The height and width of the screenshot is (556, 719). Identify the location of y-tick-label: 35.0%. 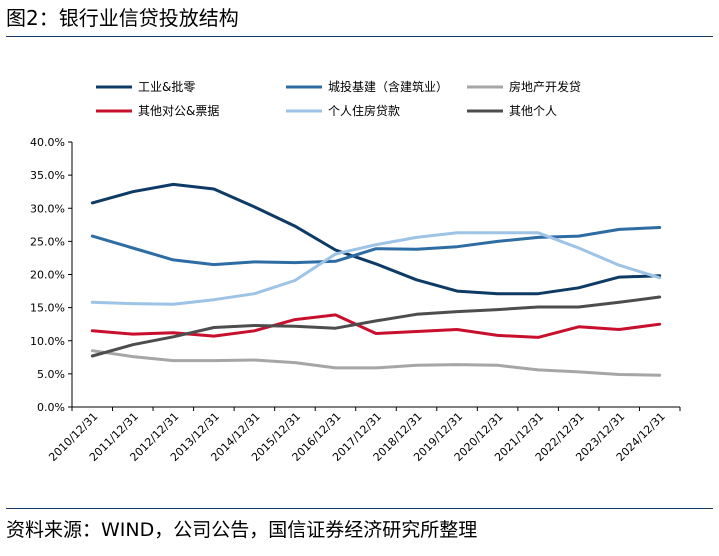
(47, 175).